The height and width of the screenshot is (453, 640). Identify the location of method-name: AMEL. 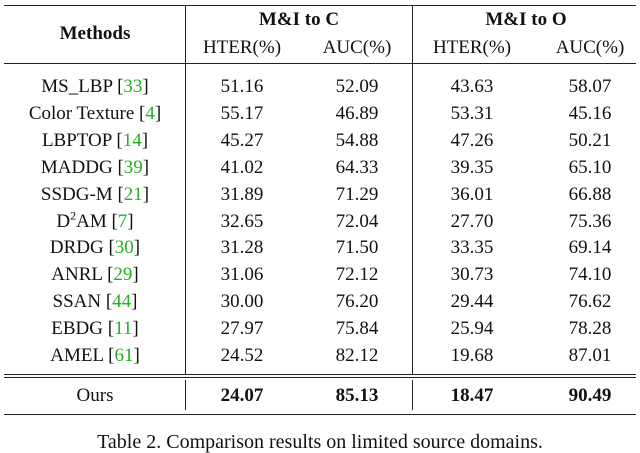
(77, 355).